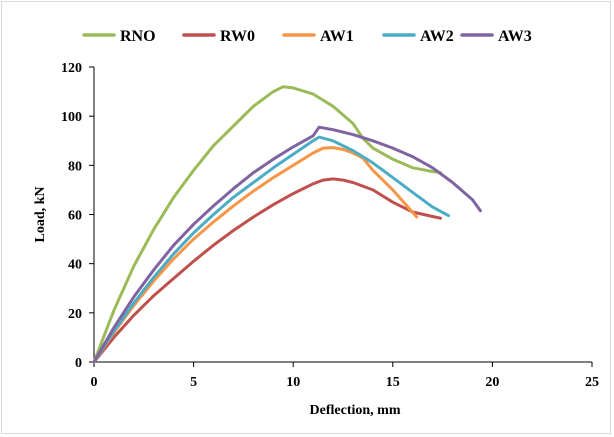 The image size is (614, 437). I want to click on legend-label-aw2: AW2, so click(437, 36).